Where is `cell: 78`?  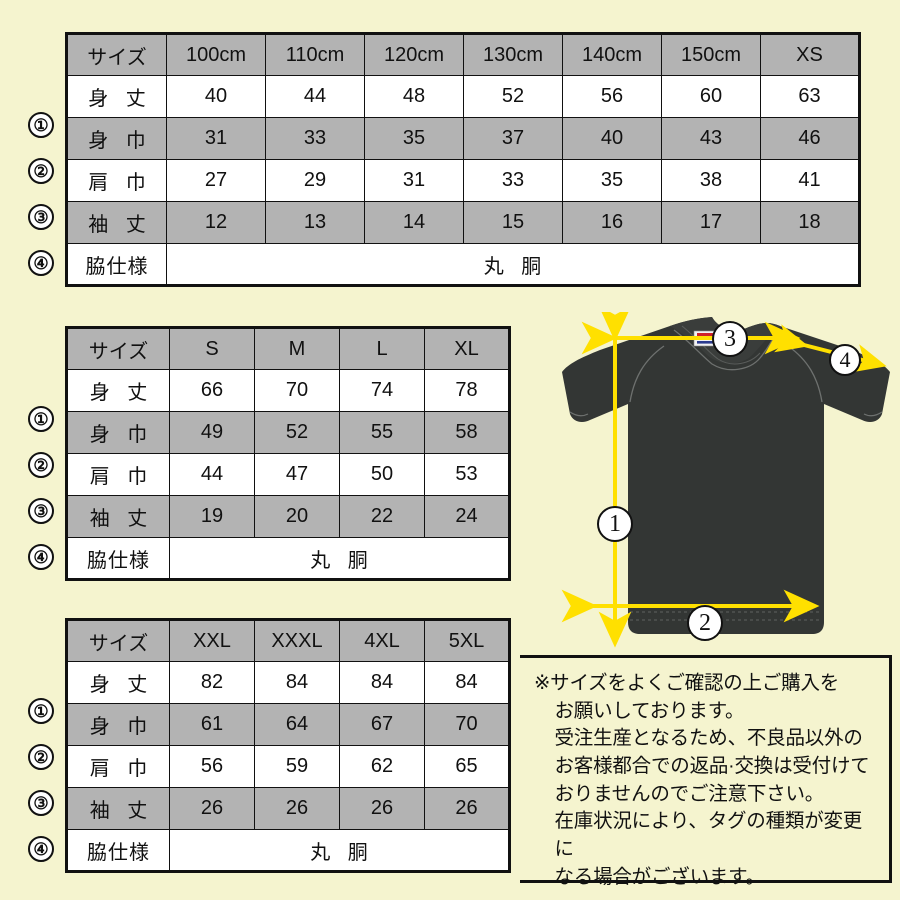
cell: 78 is located at coordinates (467, 390).